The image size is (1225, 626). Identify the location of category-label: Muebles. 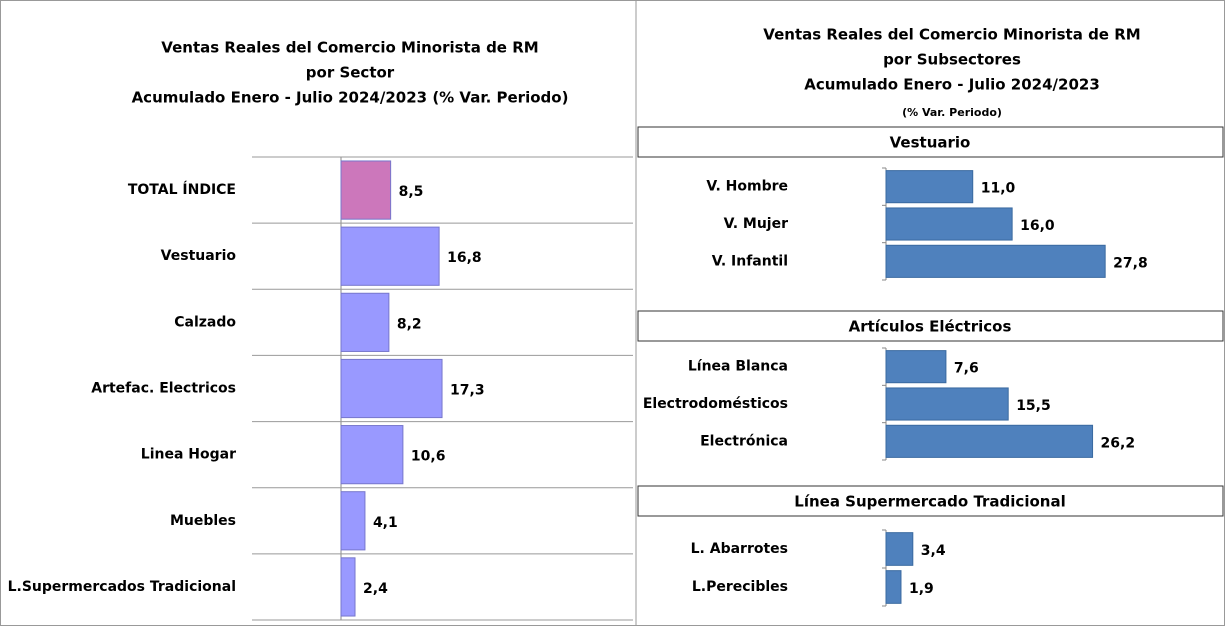
(203, 521).